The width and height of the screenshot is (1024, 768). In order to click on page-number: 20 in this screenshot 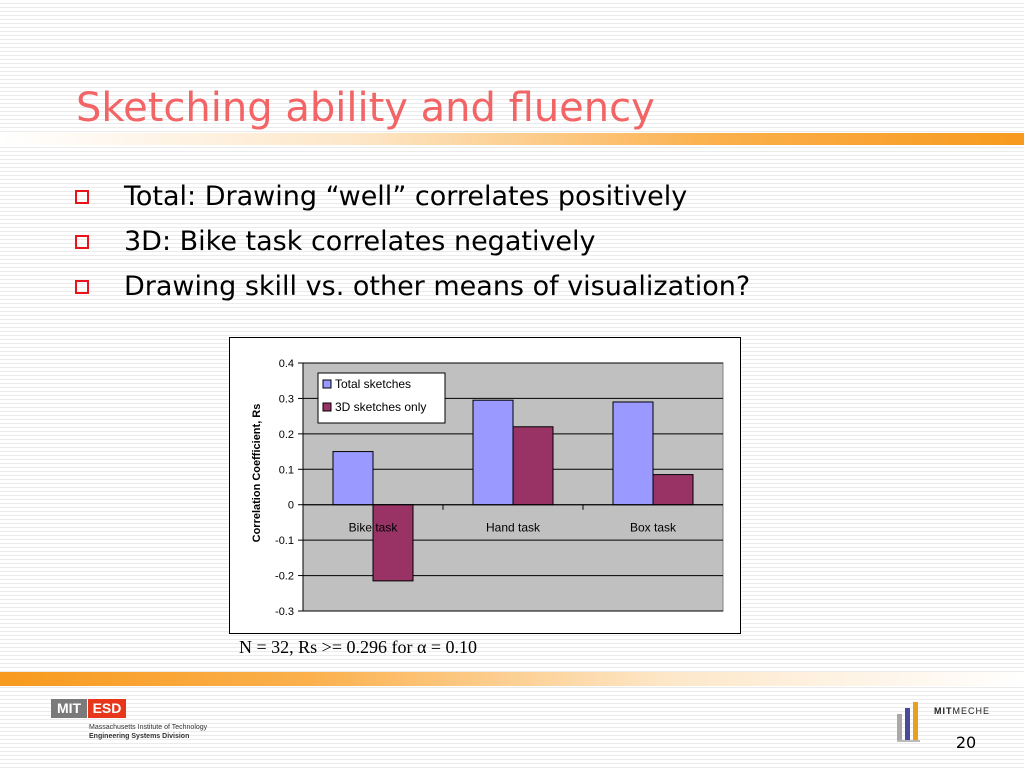, I will do `click(966, 742)`.